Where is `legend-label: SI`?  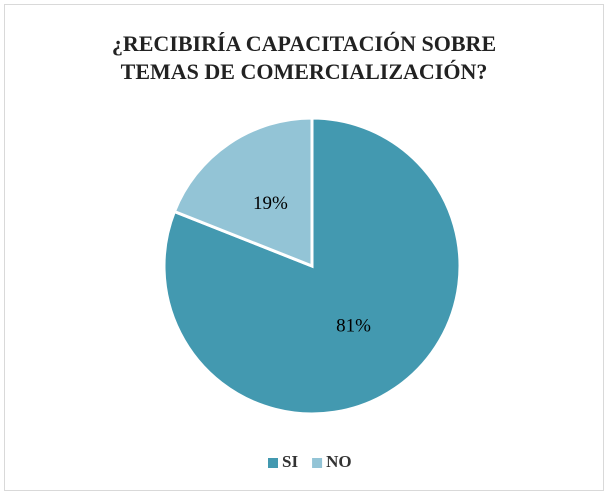
legend-label: SI is located at coordinates (290, 461).